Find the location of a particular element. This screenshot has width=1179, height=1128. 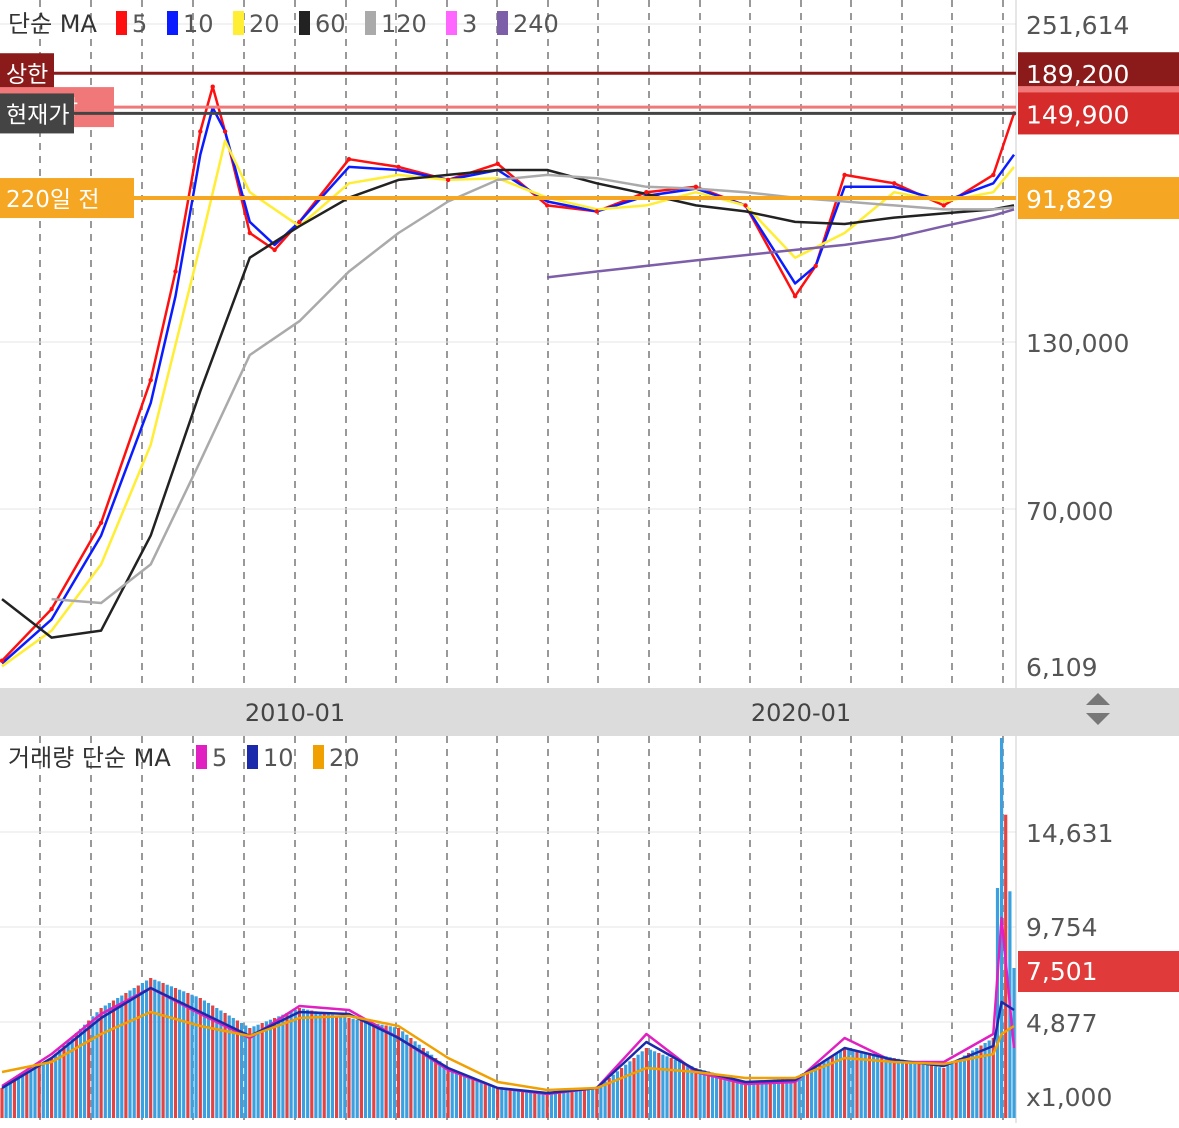

price-marker-value-box is located at coordinates (1098, 113).